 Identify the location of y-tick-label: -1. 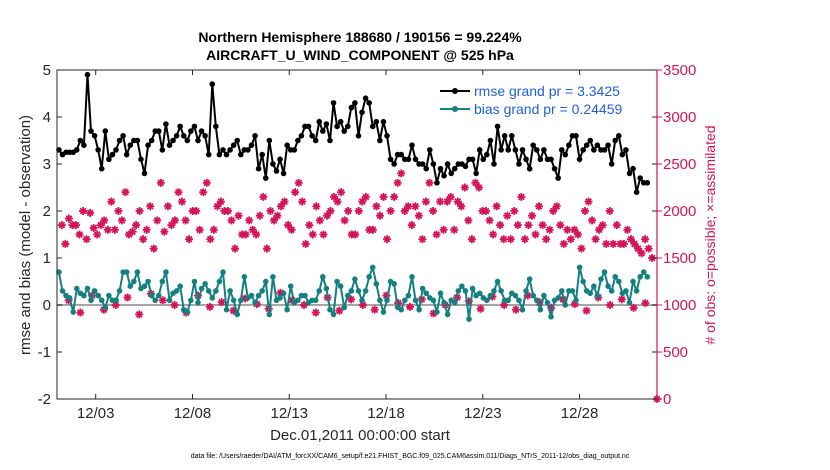
(44, 352).